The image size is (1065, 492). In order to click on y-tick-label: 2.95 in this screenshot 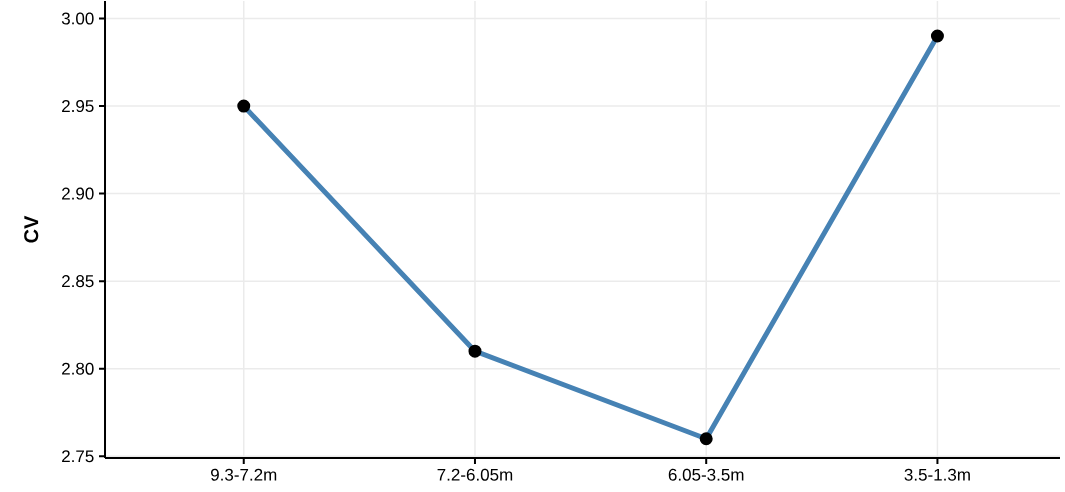, I will do `click(78, 106)`.